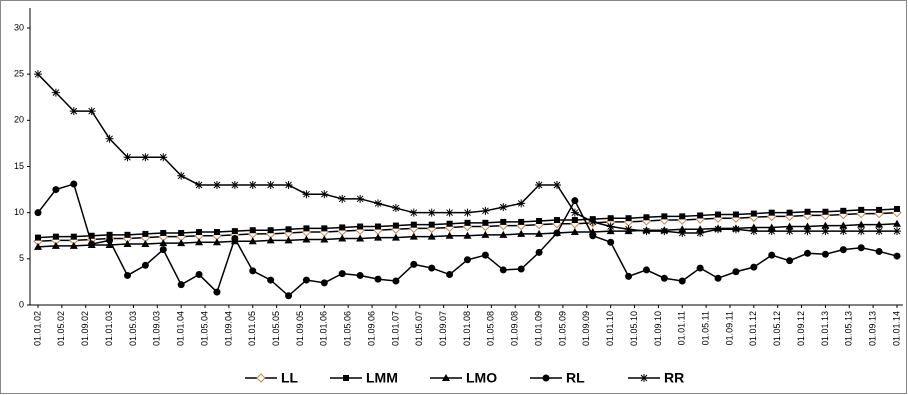 The width and height of the screenshot is (908, 395). What do you see at coordinates (371, 328) in the screenshot?
I see `x-tick-label: 01.09.06` at bounding box center [371, 328].